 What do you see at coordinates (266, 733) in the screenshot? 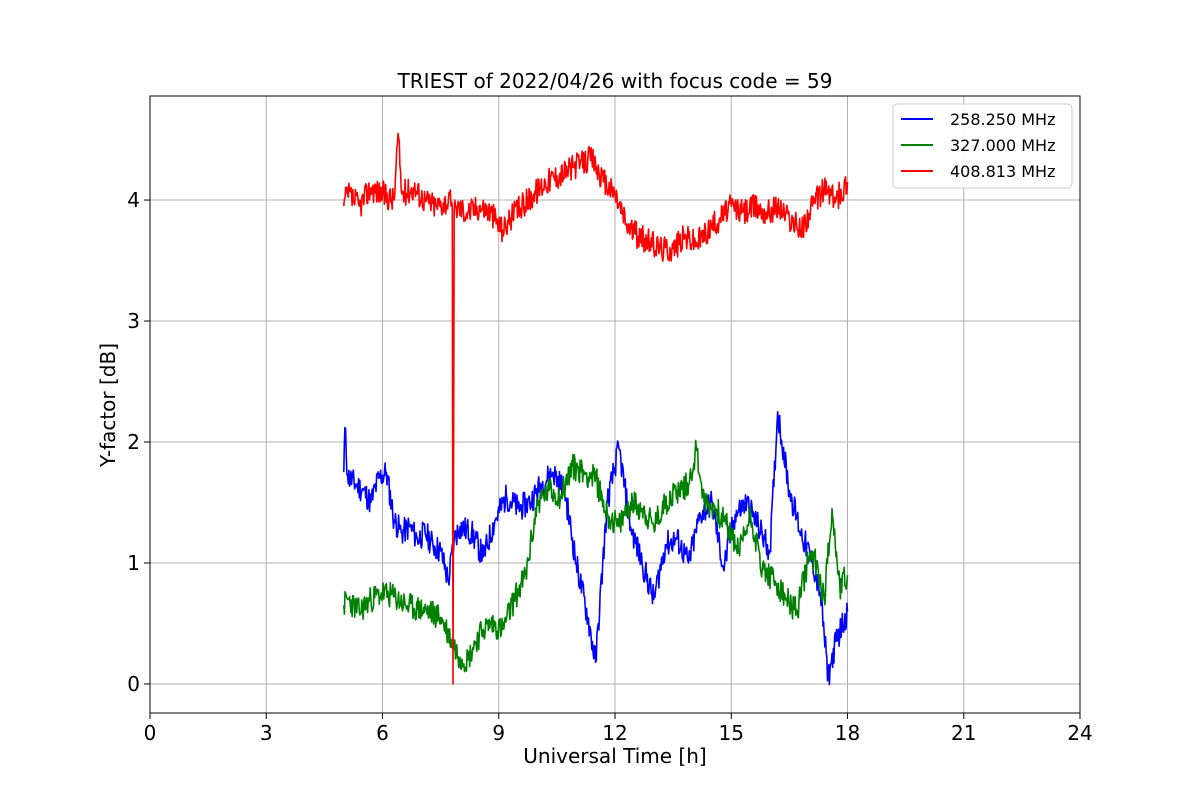
I see `x-tick-label-1: 3` at bounding box center [266, 733].